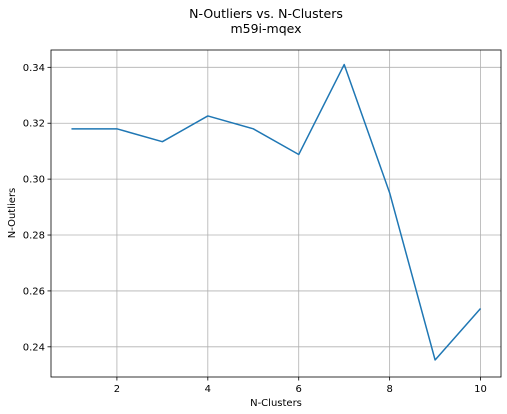  I want to click on x-tick-label: 2, so click(117, 389).